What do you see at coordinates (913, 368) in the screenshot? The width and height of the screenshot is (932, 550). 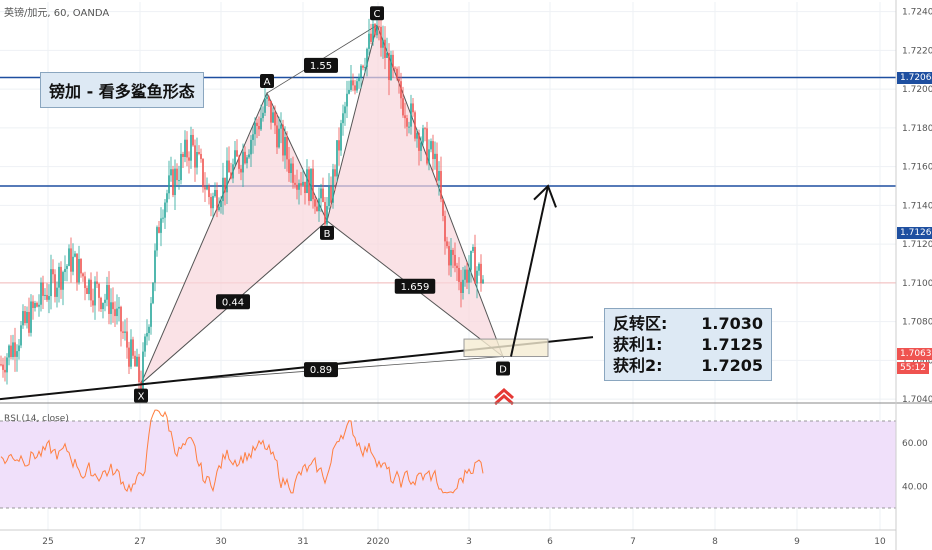 I see `price-tag: 55:12` at bounding box center [913, 368].